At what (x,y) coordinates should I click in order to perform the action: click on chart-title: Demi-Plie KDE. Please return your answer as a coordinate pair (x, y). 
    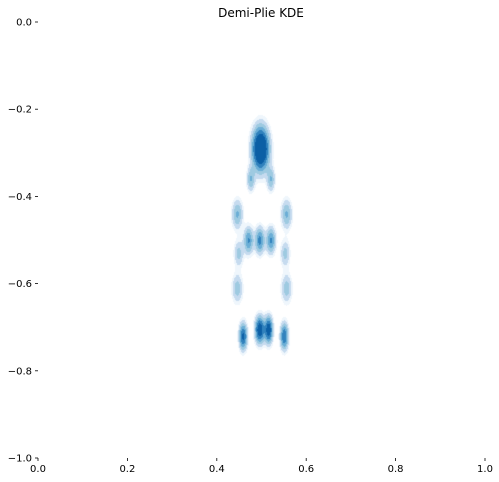
    Looking at the image, I should click on (261, 13).